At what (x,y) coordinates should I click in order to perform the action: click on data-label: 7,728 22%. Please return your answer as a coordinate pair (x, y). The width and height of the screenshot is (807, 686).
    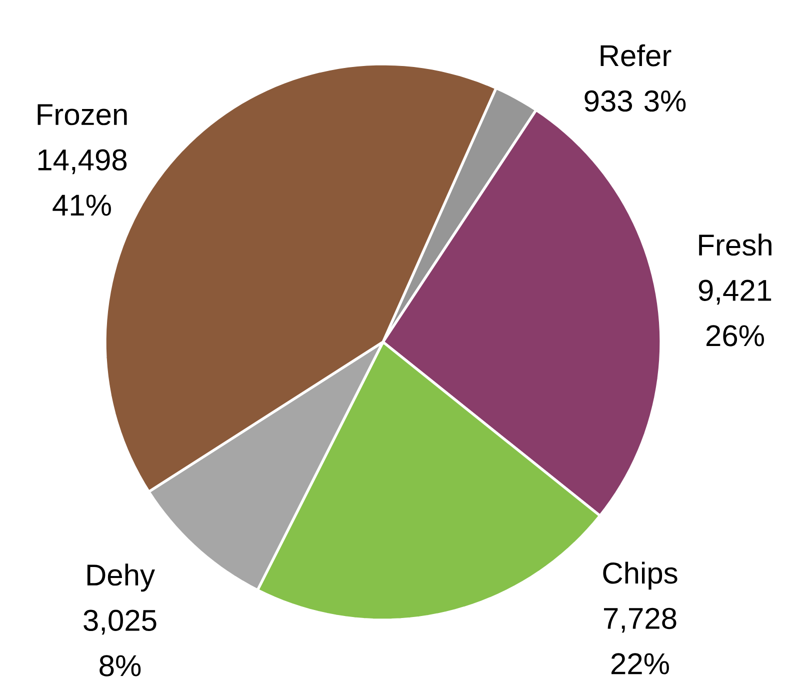
    Looking at the image, I should click on (640, 641).